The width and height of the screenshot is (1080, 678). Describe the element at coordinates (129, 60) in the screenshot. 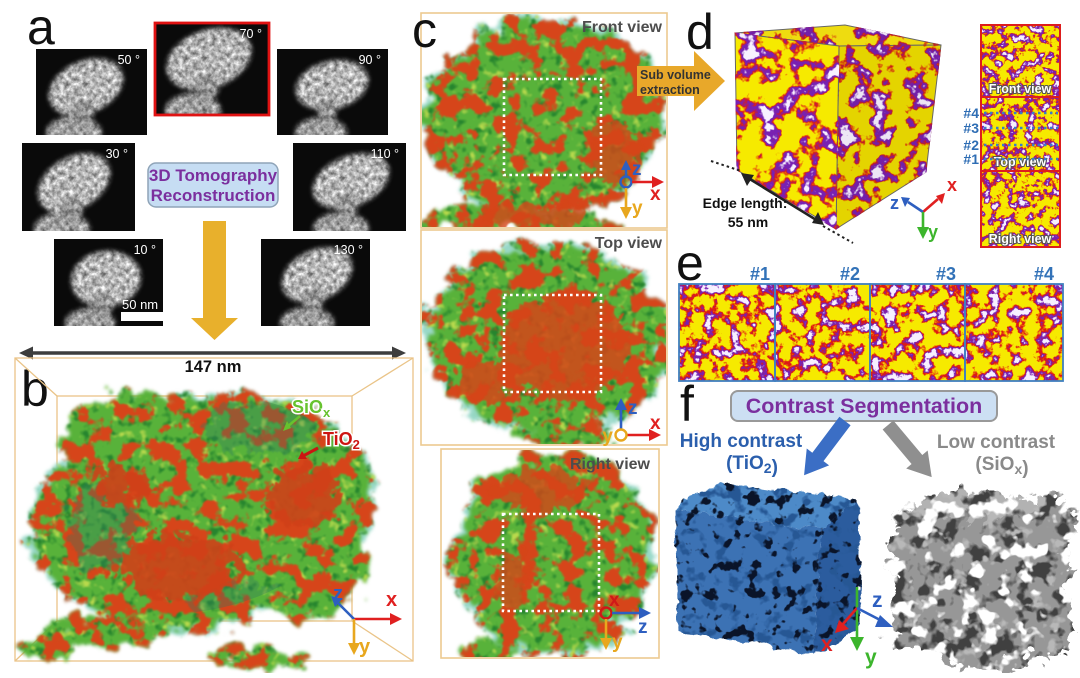

I see `svg-text: 50 °` at that location.